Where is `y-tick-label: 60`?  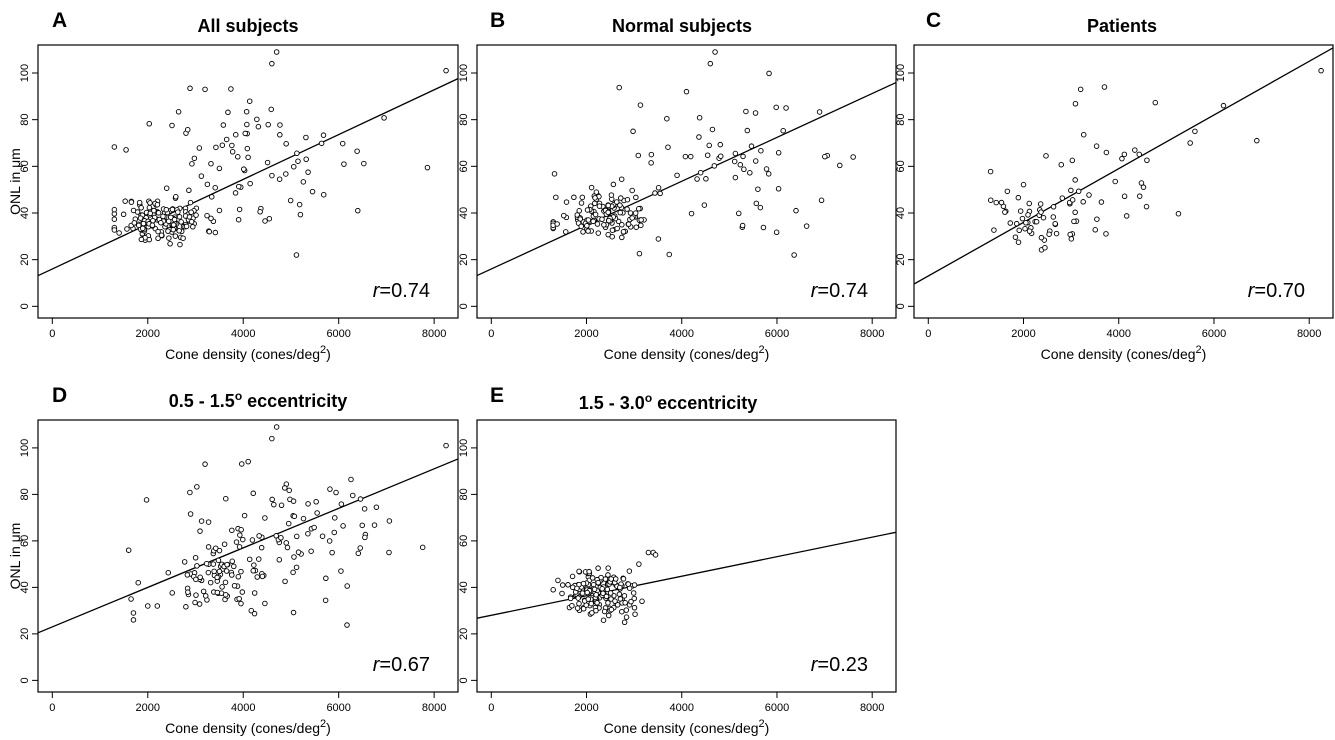 y-tick-label: 60 is located at coordinates (901, 166).